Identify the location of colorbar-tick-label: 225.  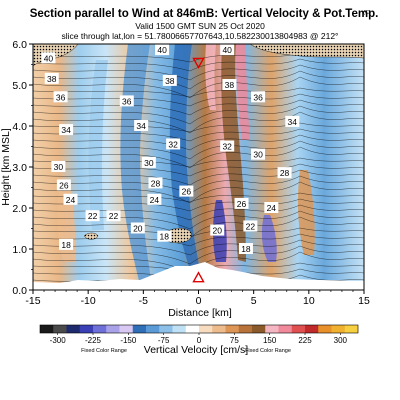
(305, 340).